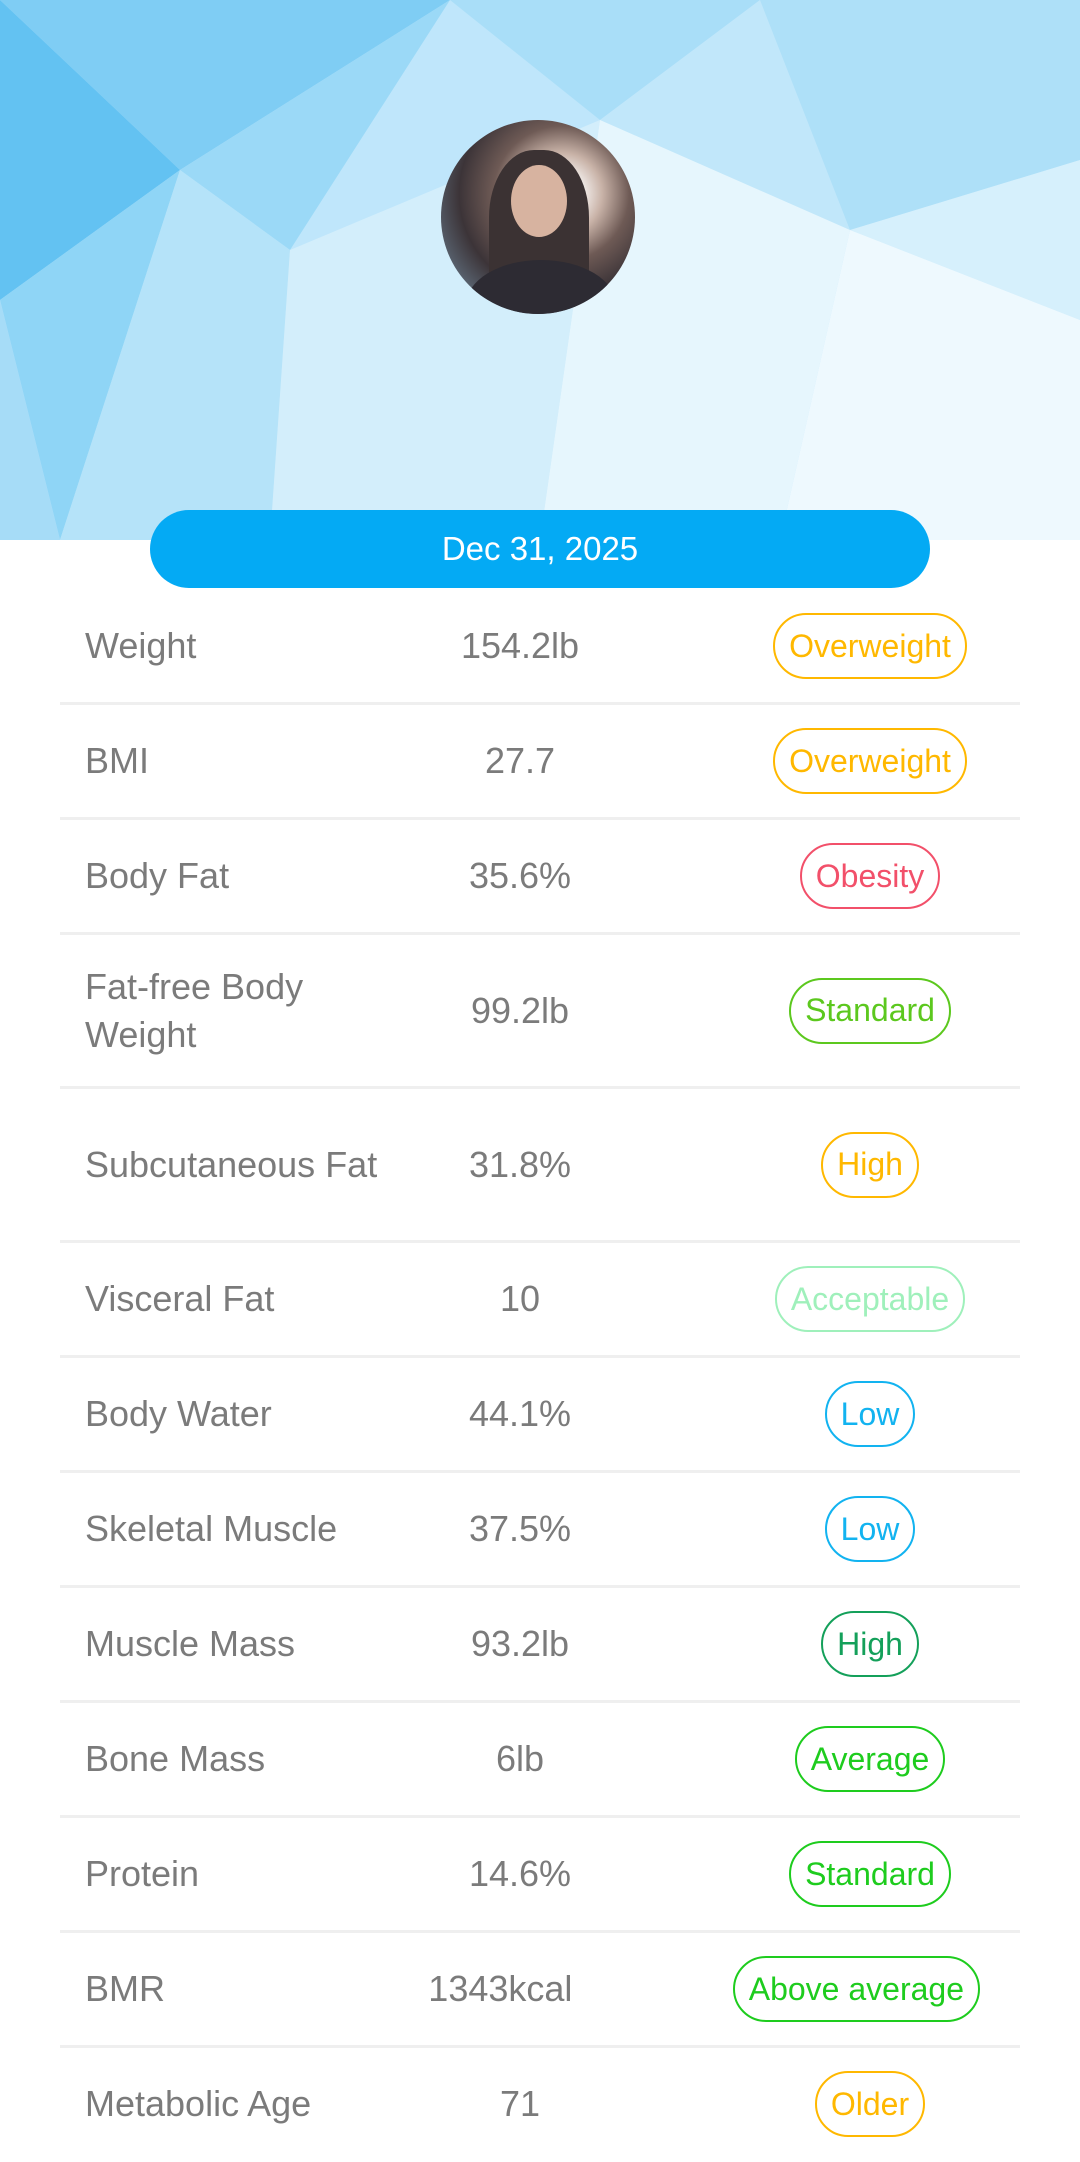  What do you see at coordinates (540, 549) in the screenshot?
I see `date-selector-button: Dec 31, 2025` at bounding box center [540, 549].